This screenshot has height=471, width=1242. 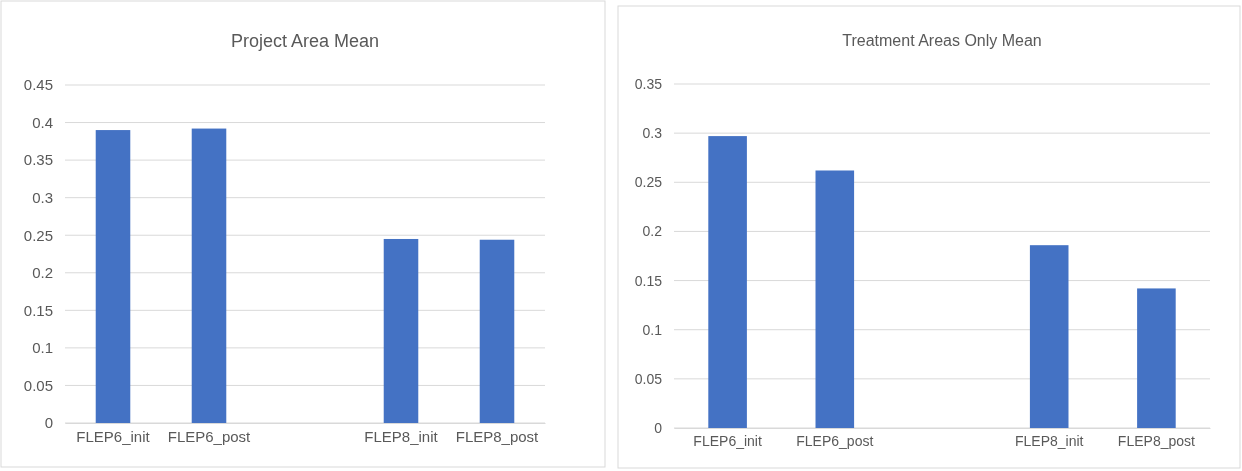 What do you see at coordinates (305, 41) in the screenshot?
I see `chart-title: Project Area Mean` at bounding box center [305, 41].